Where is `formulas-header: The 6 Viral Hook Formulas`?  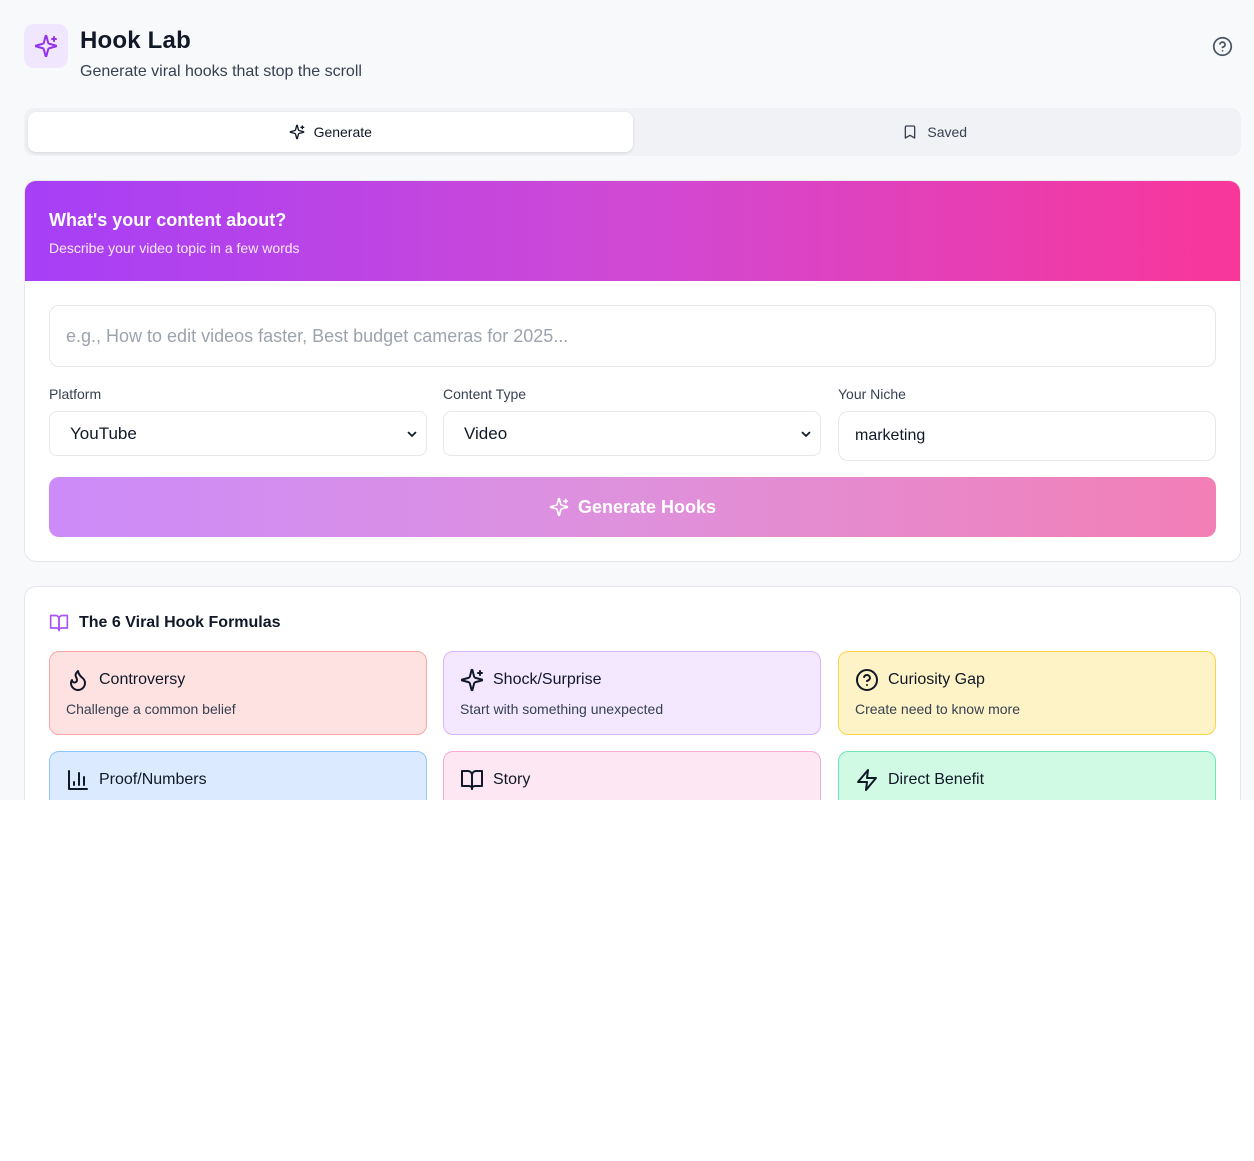 formulas-header: The 6 Viral Hook Formulas is located at coordinates (165, 623).